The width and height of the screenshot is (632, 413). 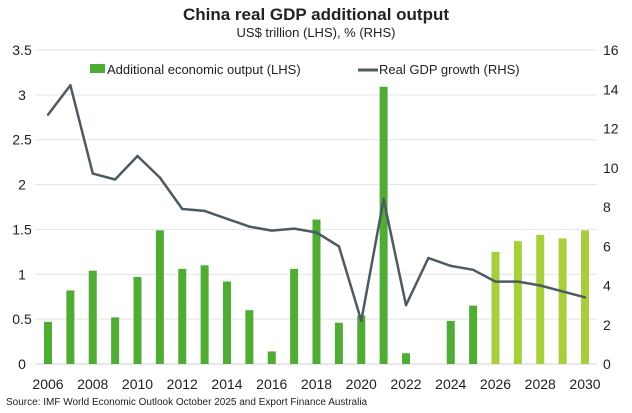 What do you see at coordinates (361, 384) in the screenshot?
I see `x-tick-label: 2020` at bounding box center [361, 384].